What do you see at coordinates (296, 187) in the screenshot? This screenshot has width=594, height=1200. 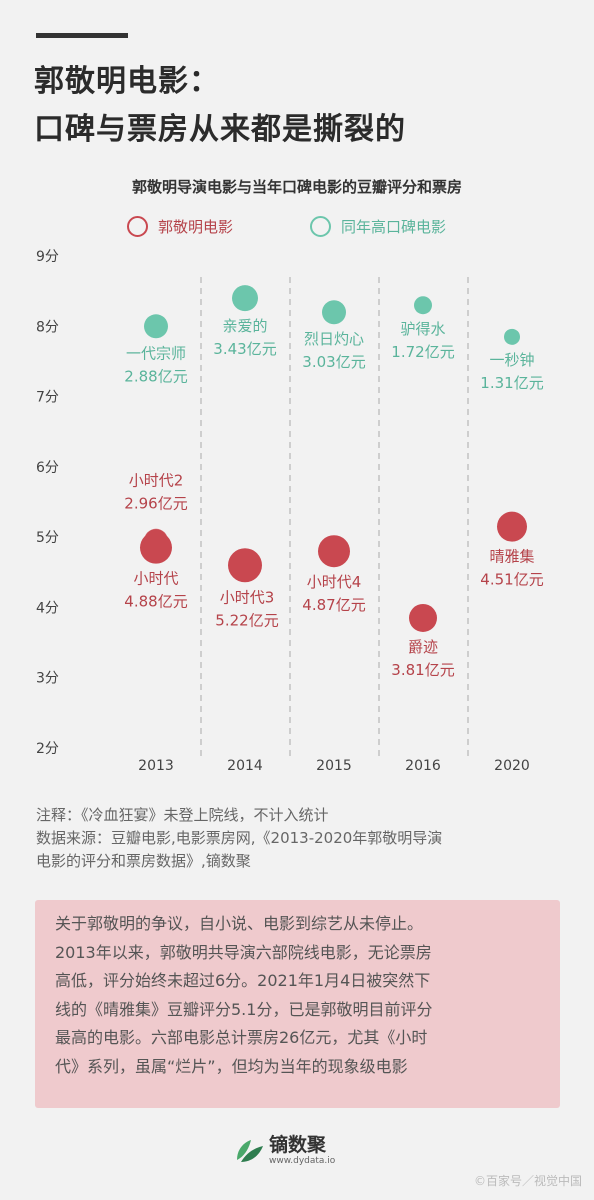 I see `chart-title: 郭敬明导演电影与当年口碑电影的豆瓣评分和票房` at bounding box center [296, 187].